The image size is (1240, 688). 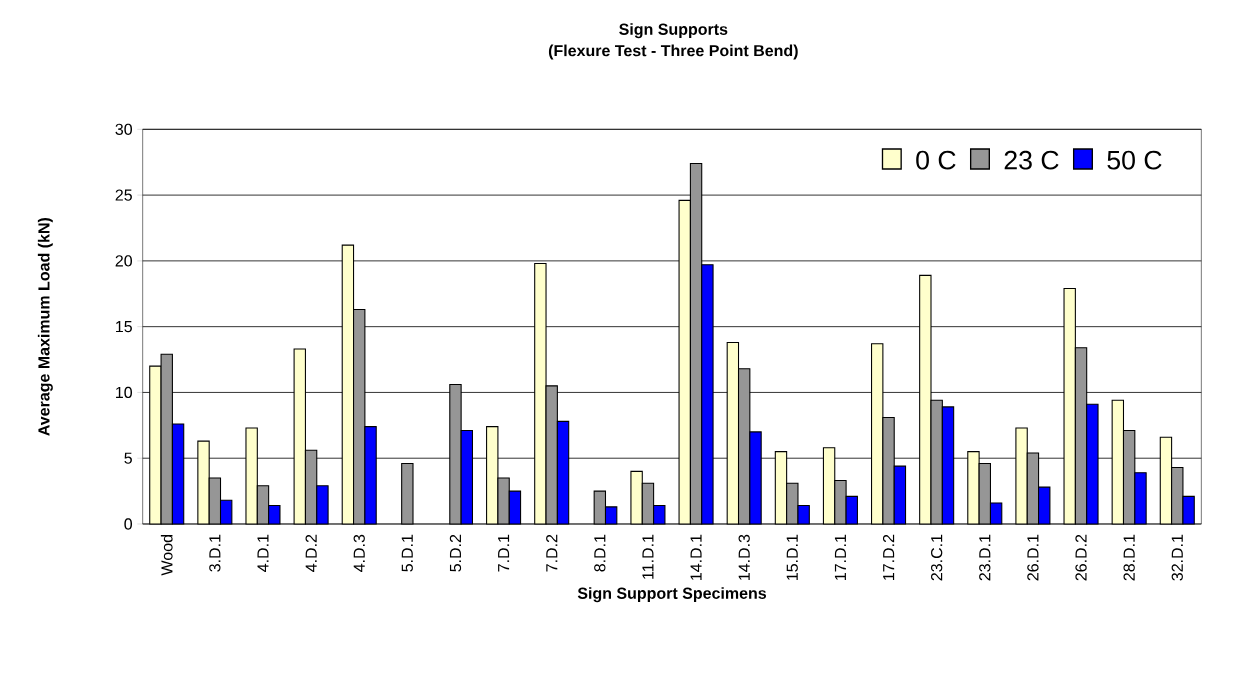 I want to click on y-tick-label: 10, so click(x=124, y=392).